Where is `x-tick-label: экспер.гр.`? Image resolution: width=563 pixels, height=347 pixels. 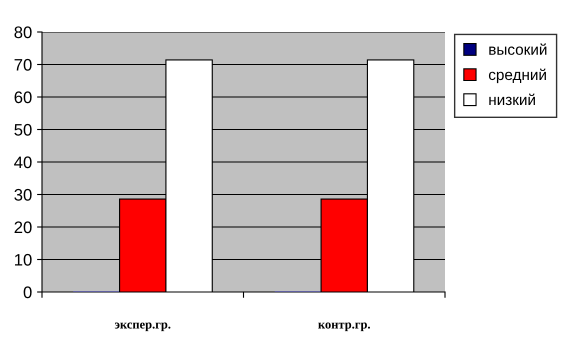
x-tick-label: экспер.гр. is located at coordinates (142, 327).